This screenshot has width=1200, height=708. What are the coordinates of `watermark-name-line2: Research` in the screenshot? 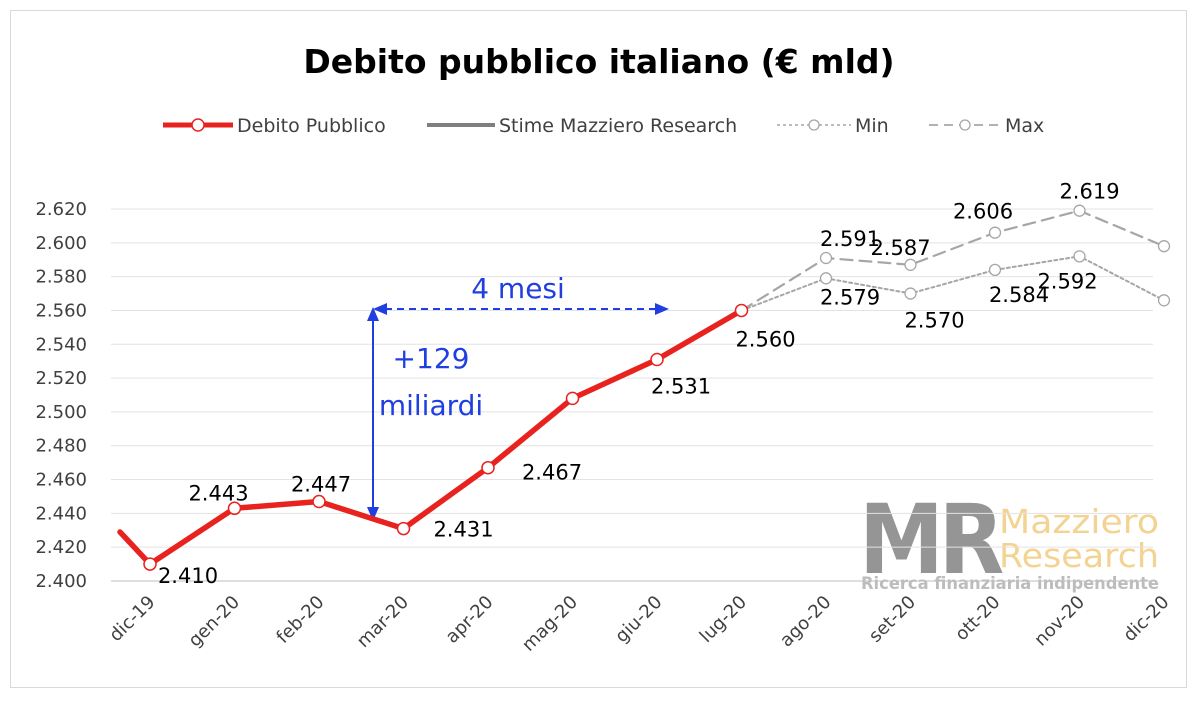 It's located at (1079, 555).